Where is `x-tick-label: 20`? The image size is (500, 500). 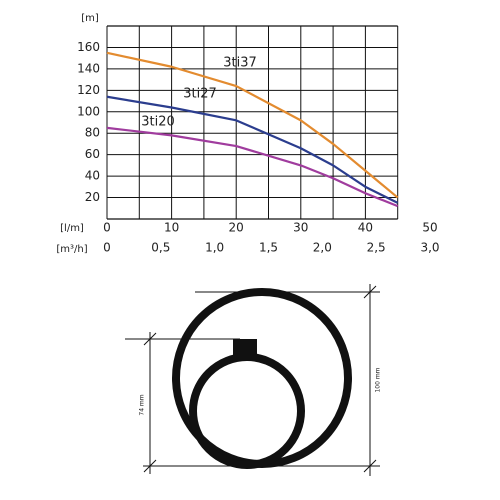
x-tick-label: 20 is located at coordinates (236, 228).